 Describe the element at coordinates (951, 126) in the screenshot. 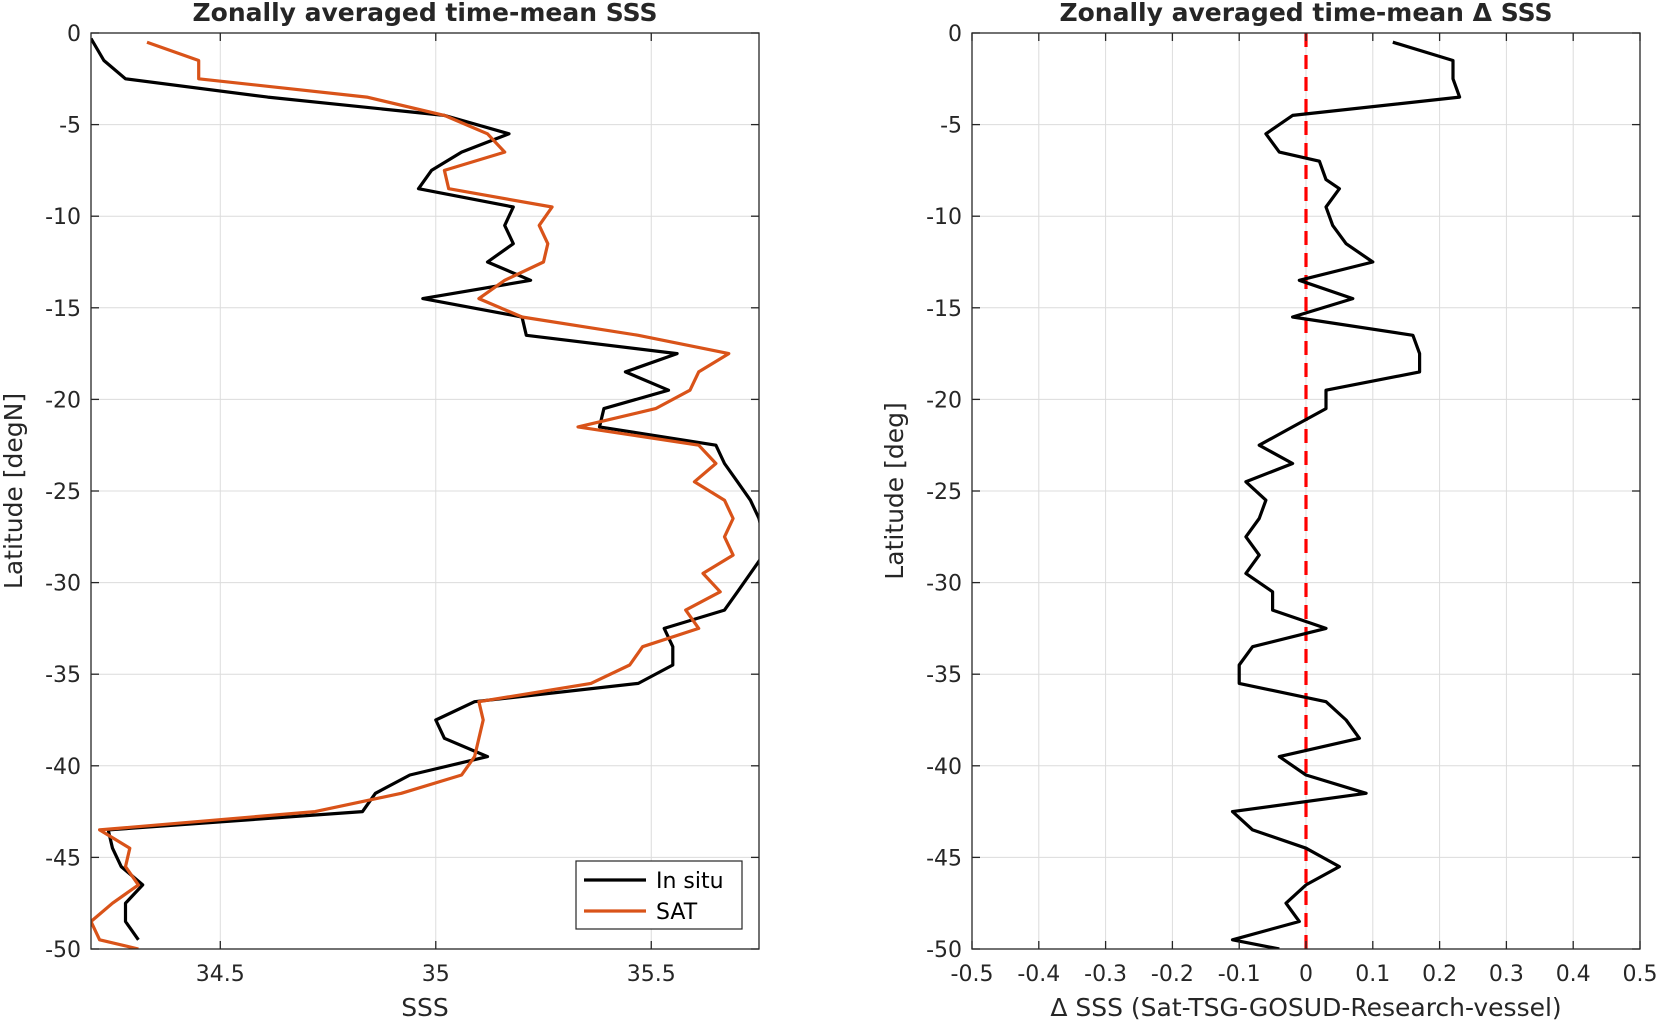

I see `delta-sss-ytick-label: -5` at that location.